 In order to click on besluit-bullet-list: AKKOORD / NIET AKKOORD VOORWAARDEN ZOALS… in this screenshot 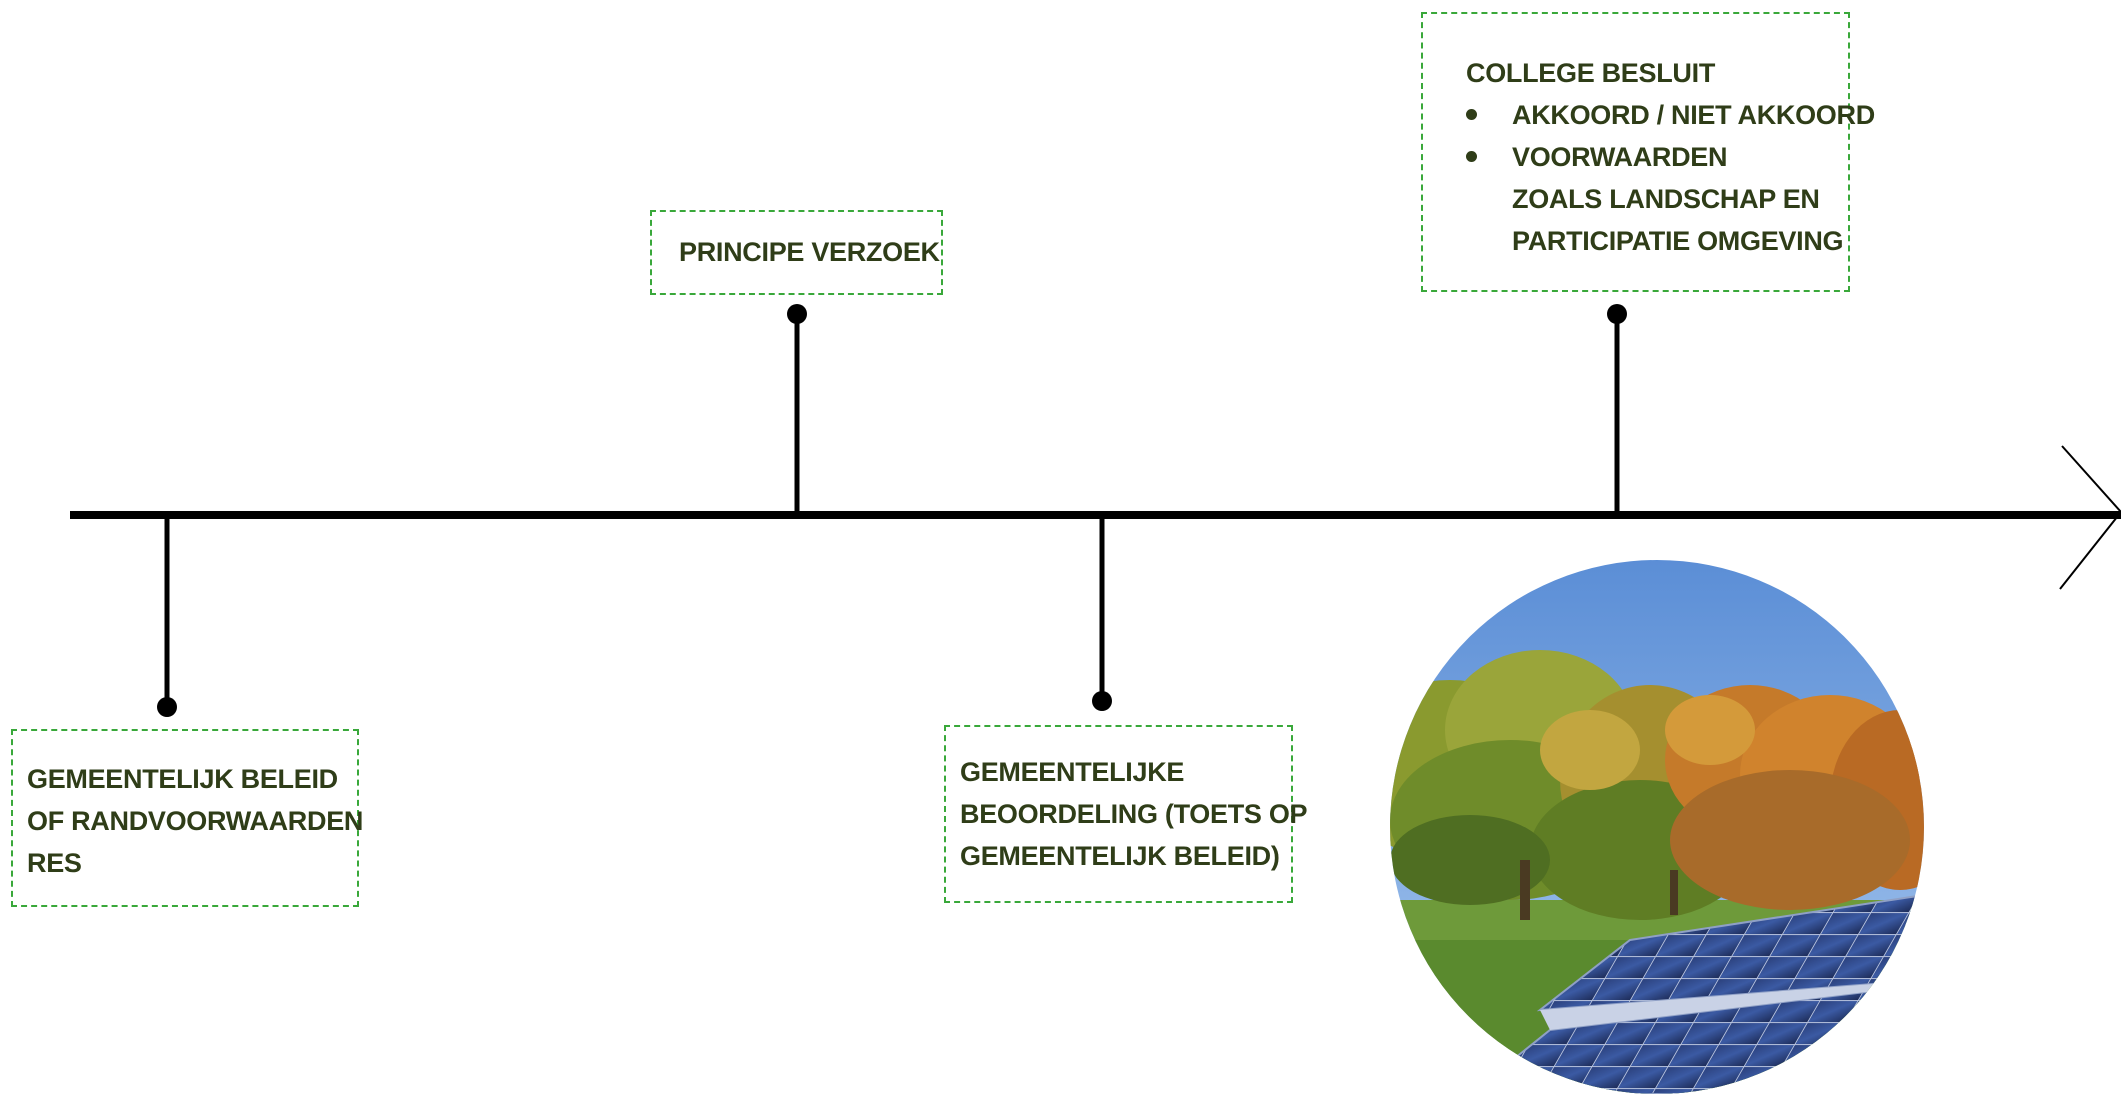, I will do `click(1670, 178)`.